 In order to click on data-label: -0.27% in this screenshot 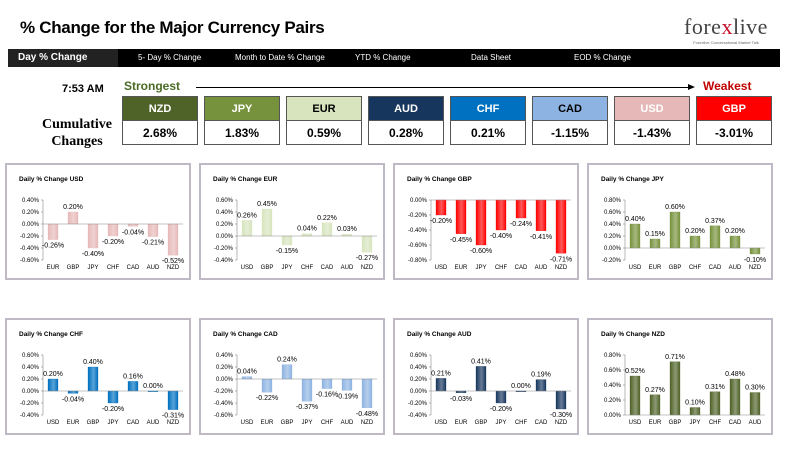, I will do `click(367, 258)`.